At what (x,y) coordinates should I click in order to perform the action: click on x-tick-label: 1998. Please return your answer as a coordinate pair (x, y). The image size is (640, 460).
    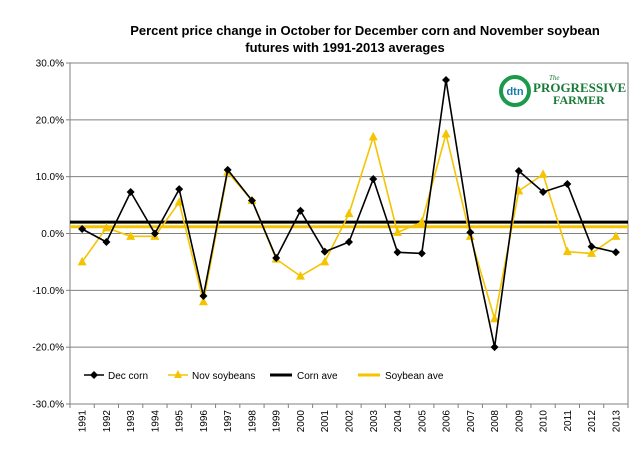
    Looking at the image, I should click on (252, 421).